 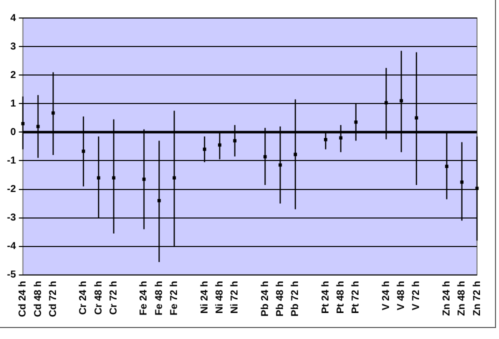 What do you see at coordinates (53, 299) in the screenshot?
I see `x-tick-label: Cd 72 h` at bounding box center [53, 299].